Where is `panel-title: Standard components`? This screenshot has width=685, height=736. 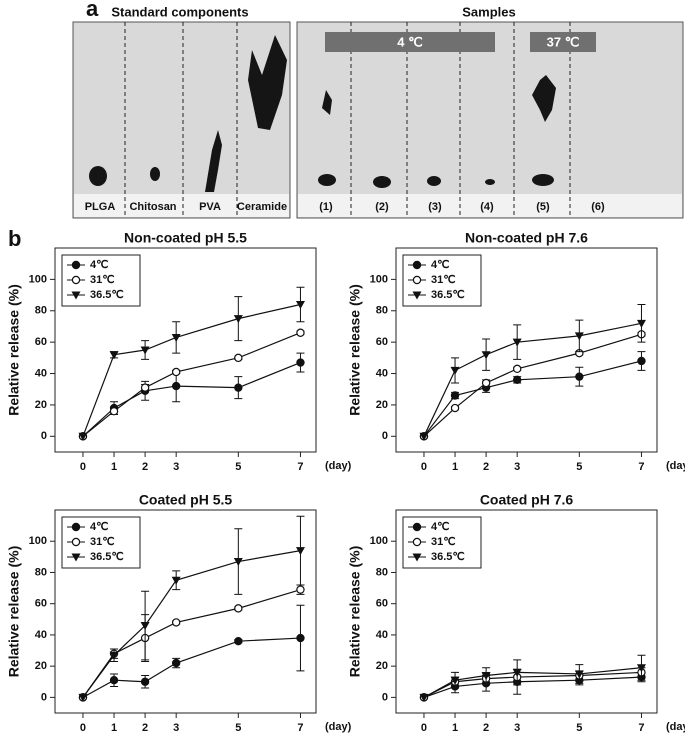
panel-title: Standard components is located at coordinates (179, 11).